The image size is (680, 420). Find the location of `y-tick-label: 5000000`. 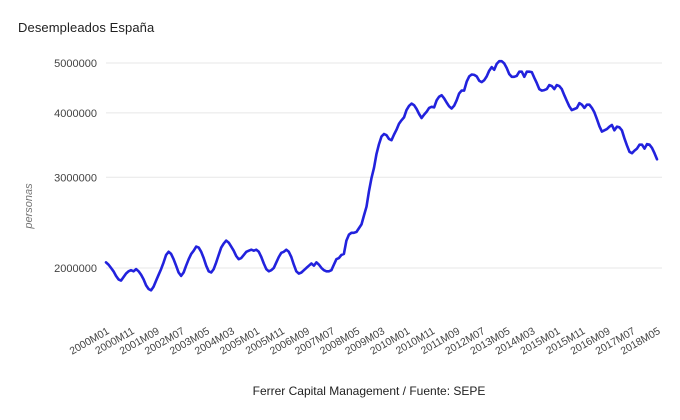

y-tick-label: 5000000 is located at coordinates (75, 64).